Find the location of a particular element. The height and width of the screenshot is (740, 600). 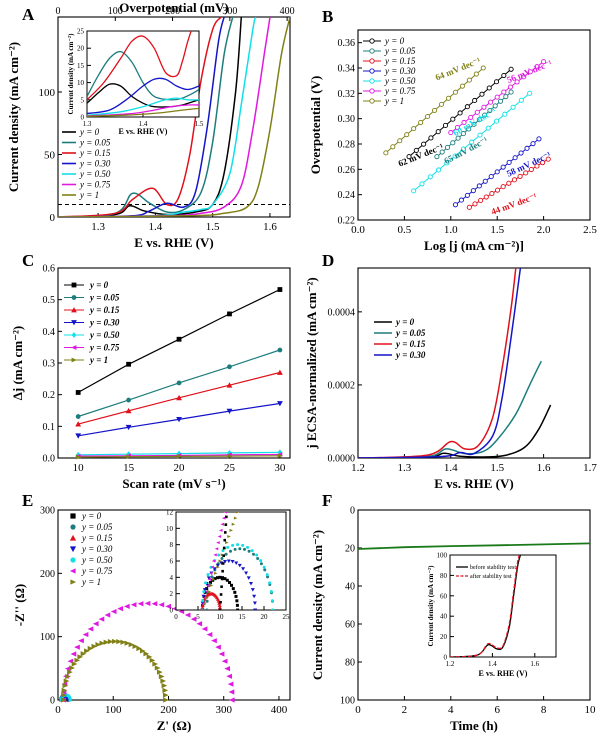

panel-d-ytick-label: 0.0002 is located at coordinates (342, 385).